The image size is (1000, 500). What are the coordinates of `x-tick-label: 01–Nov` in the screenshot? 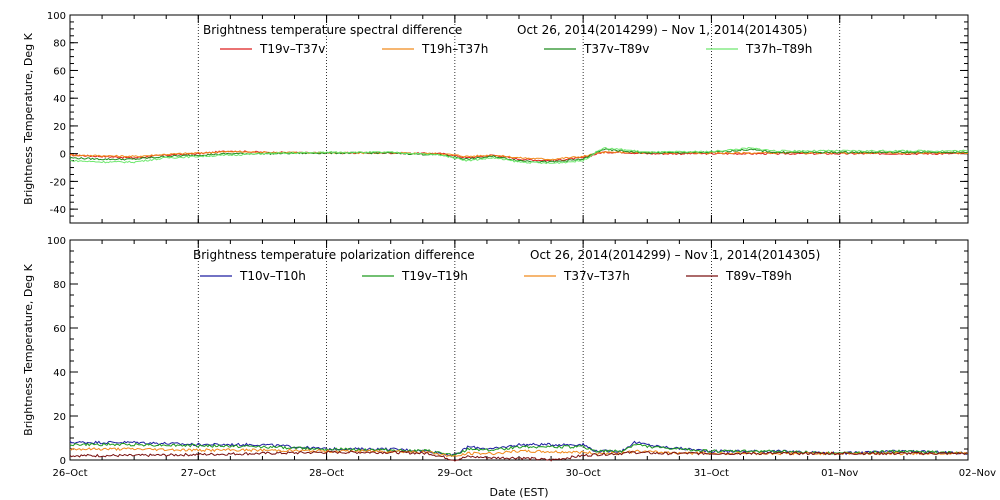 It's located at (839, 473).